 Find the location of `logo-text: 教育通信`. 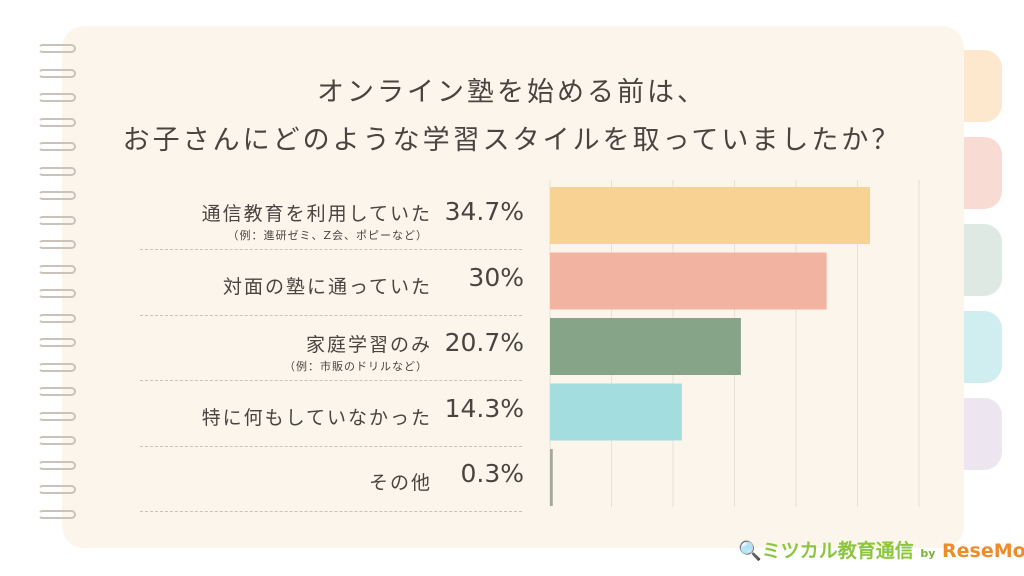

logo-text: 教育通信 is located at coordinates (875, 551).